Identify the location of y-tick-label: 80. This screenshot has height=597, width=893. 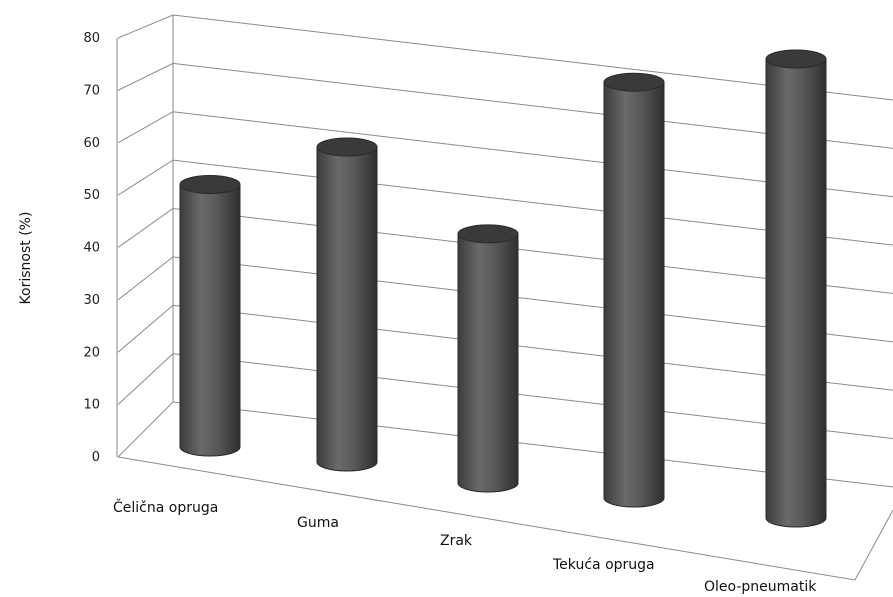
(91, 38).